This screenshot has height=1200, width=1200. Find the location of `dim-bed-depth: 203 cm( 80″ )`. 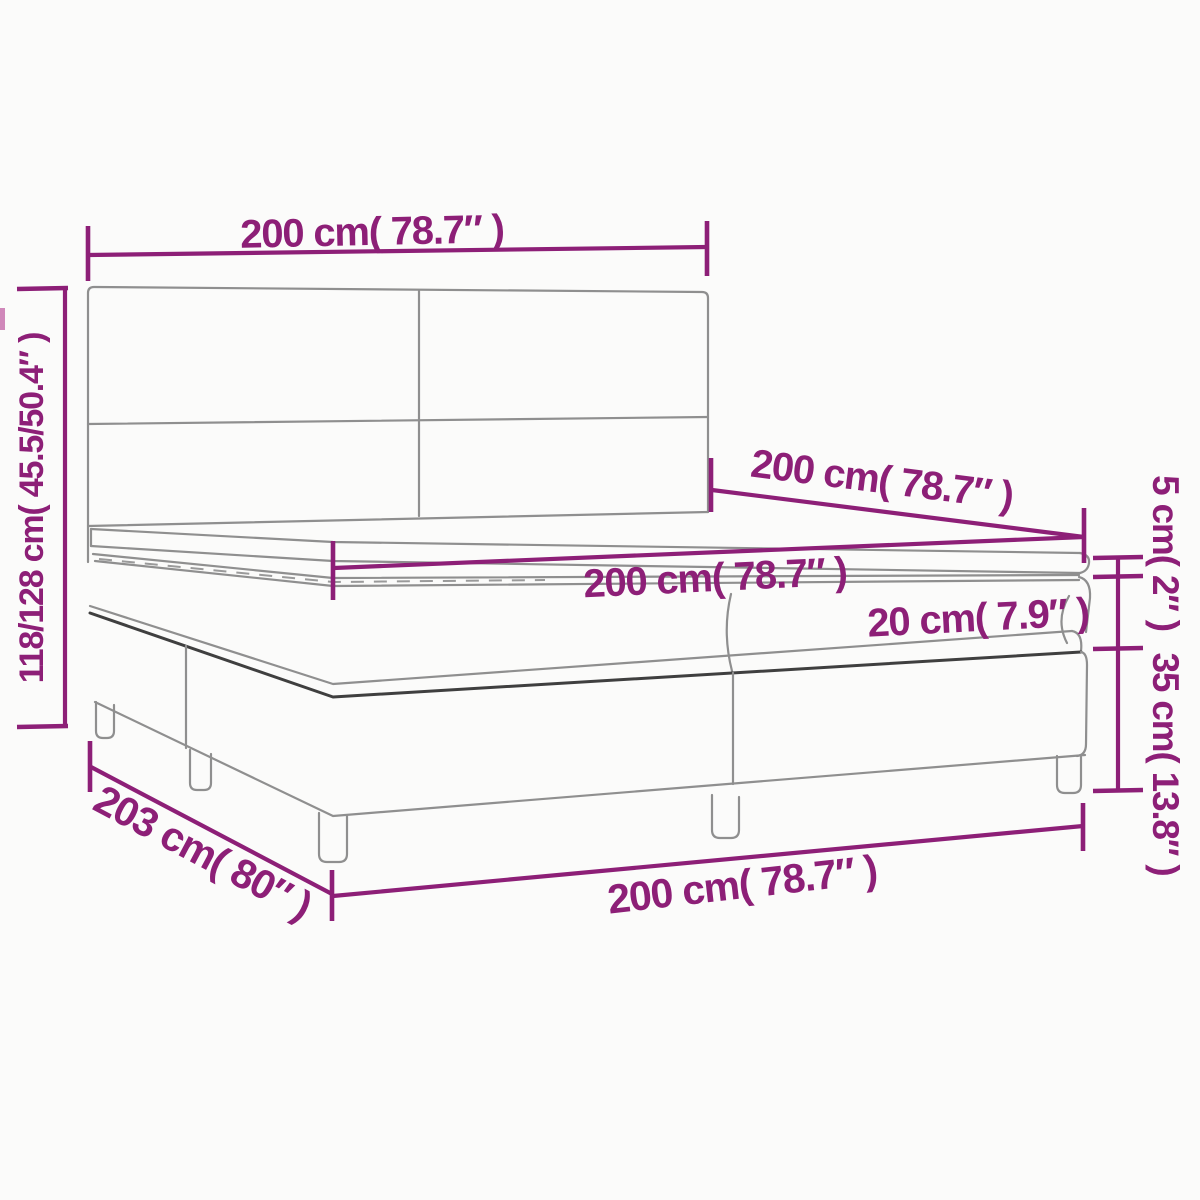

dim-bed-depth: 203 cm( 80″ ) is located at coordinates (210, 835).